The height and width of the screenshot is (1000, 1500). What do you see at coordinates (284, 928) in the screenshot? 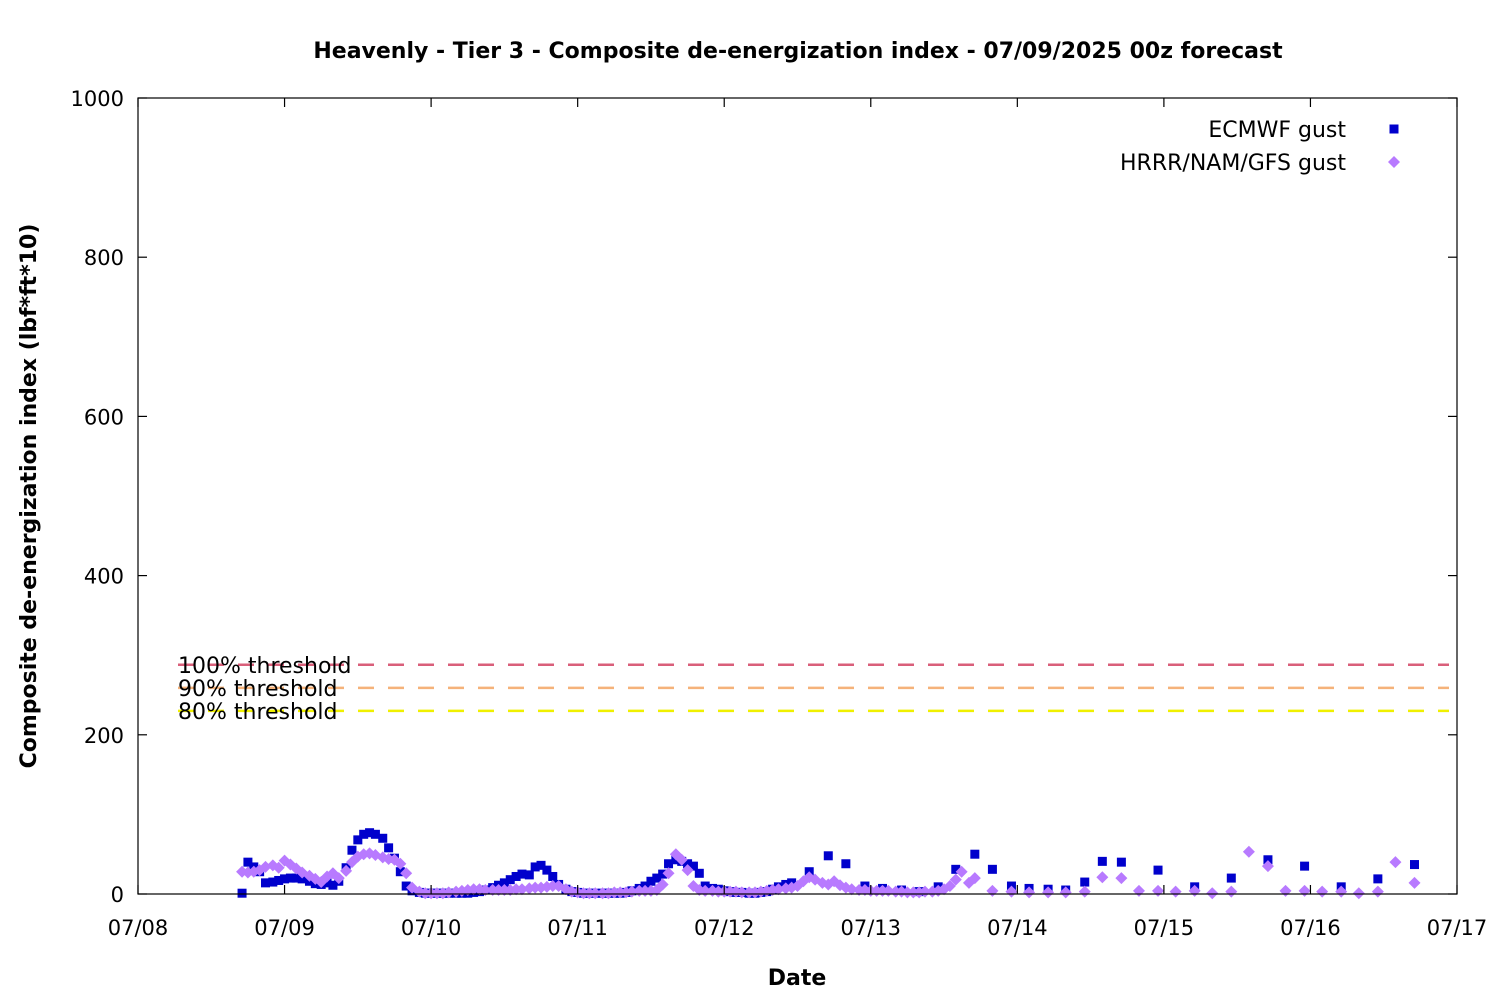
I see `x-tick-label-1: 07/09` at bounding box center [284, 928].